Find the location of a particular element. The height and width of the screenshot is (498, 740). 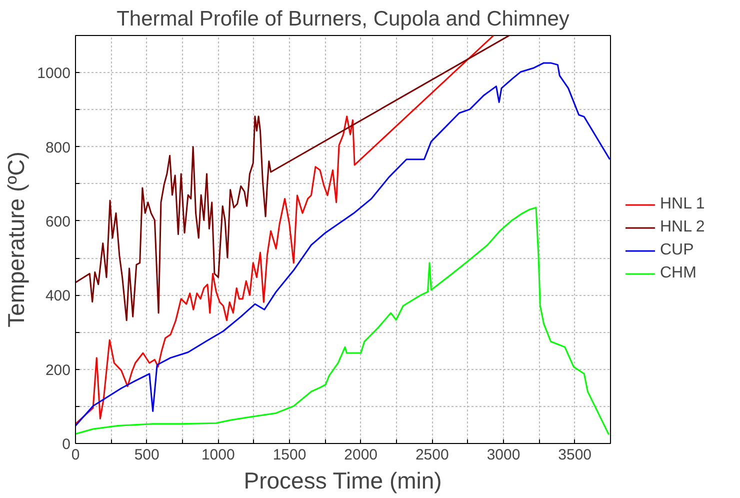

x-tick-label: 500 is located at coordinates (147, 455).